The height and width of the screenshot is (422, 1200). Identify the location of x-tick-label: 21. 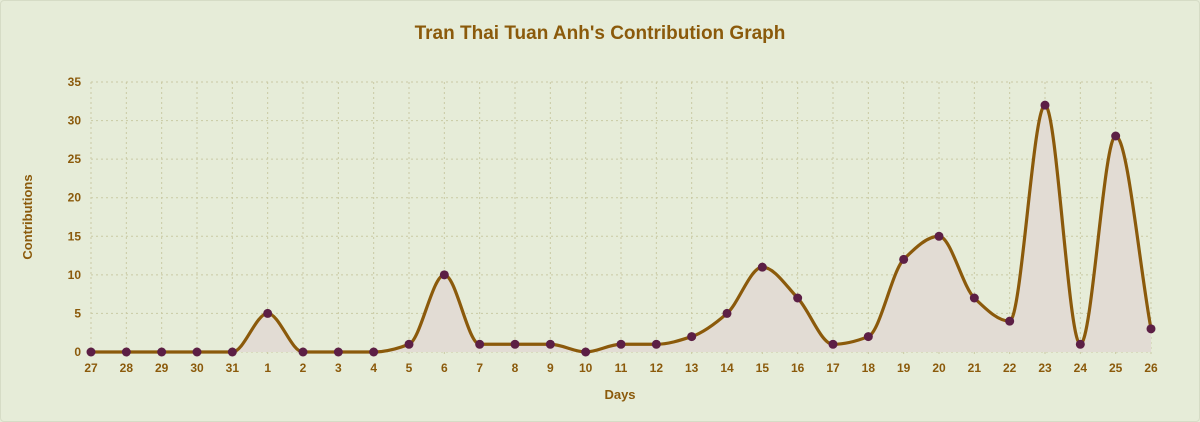
(975, 368).